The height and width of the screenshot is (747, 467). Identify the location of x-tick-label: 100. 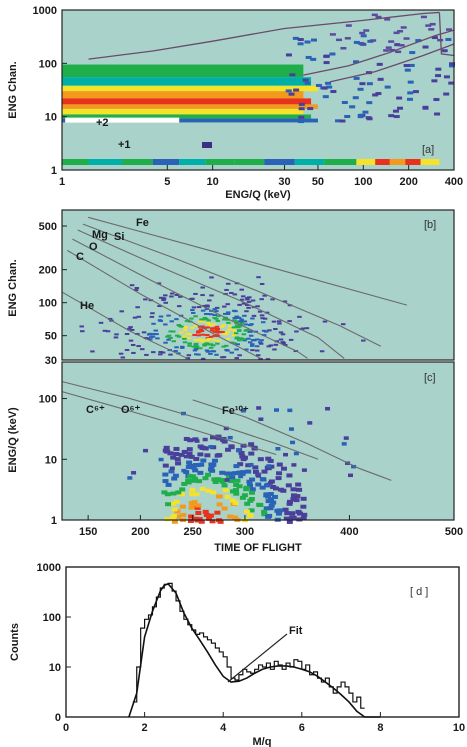
(363, 182).